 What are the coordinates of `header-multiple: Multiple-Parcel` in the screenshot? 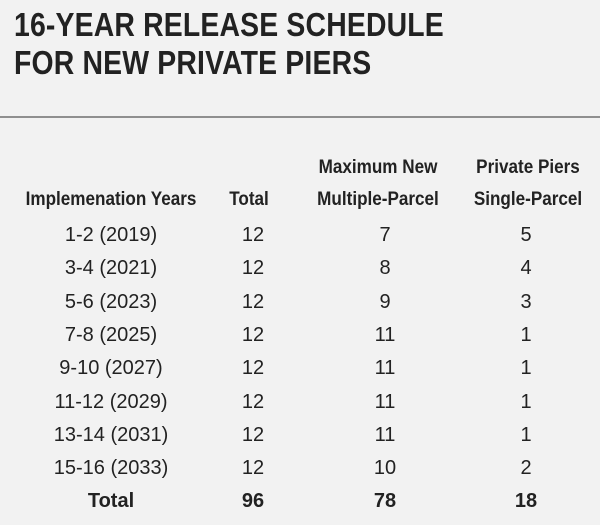 It's located at (378, 199).